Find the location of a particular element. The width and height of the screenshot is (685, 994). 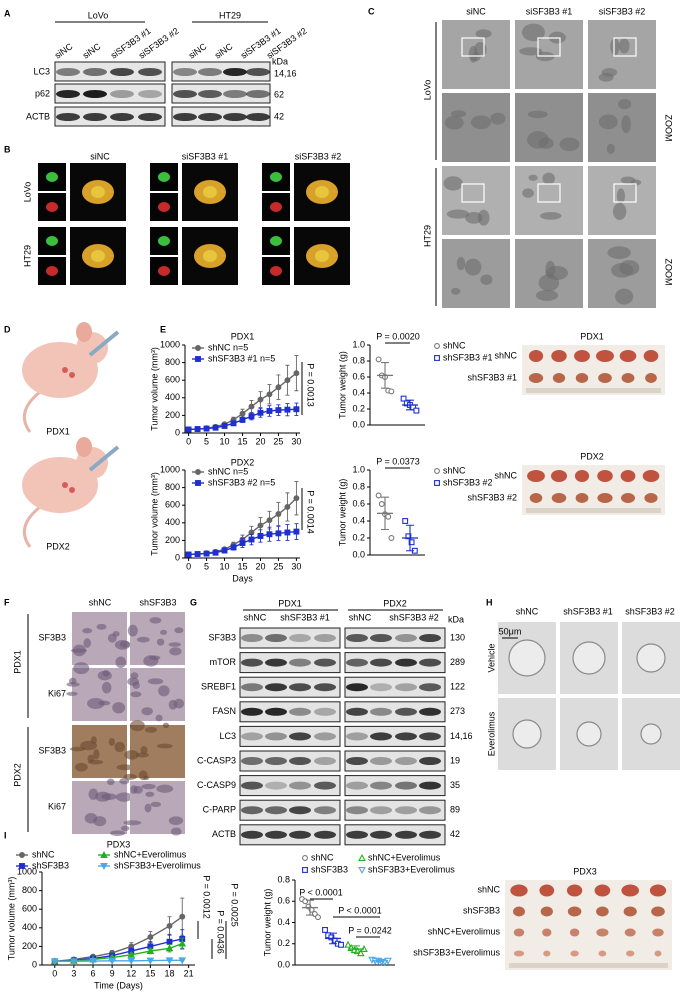

kda-label: 89 is located at coordinates (455, 810).